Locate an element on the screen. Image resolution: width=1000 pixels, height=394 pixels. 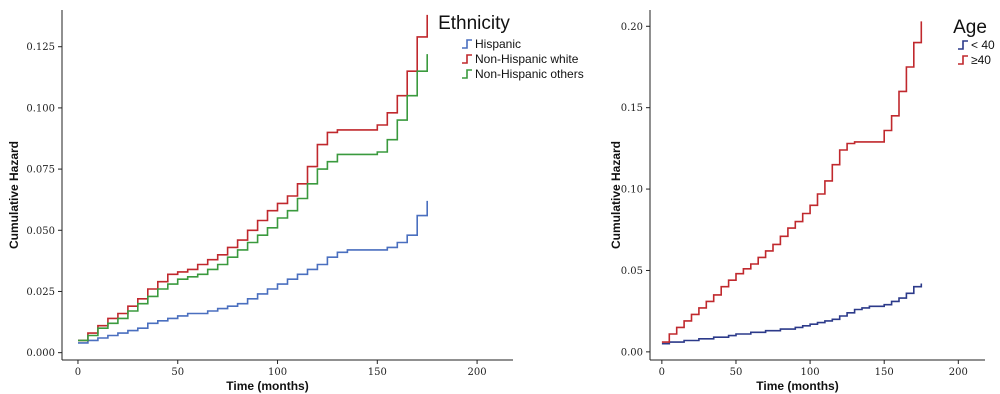
legend-title: Age is located at coordinates (970, 27).